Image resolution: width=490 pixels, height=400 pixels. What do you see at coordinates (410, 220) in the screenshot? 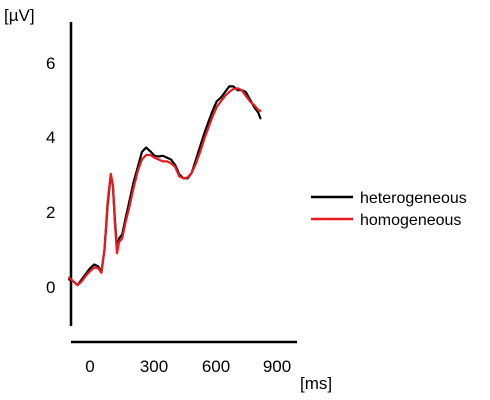
I see `legend-label-homogeneous: homogeneous` at bounding box center [410, 220].